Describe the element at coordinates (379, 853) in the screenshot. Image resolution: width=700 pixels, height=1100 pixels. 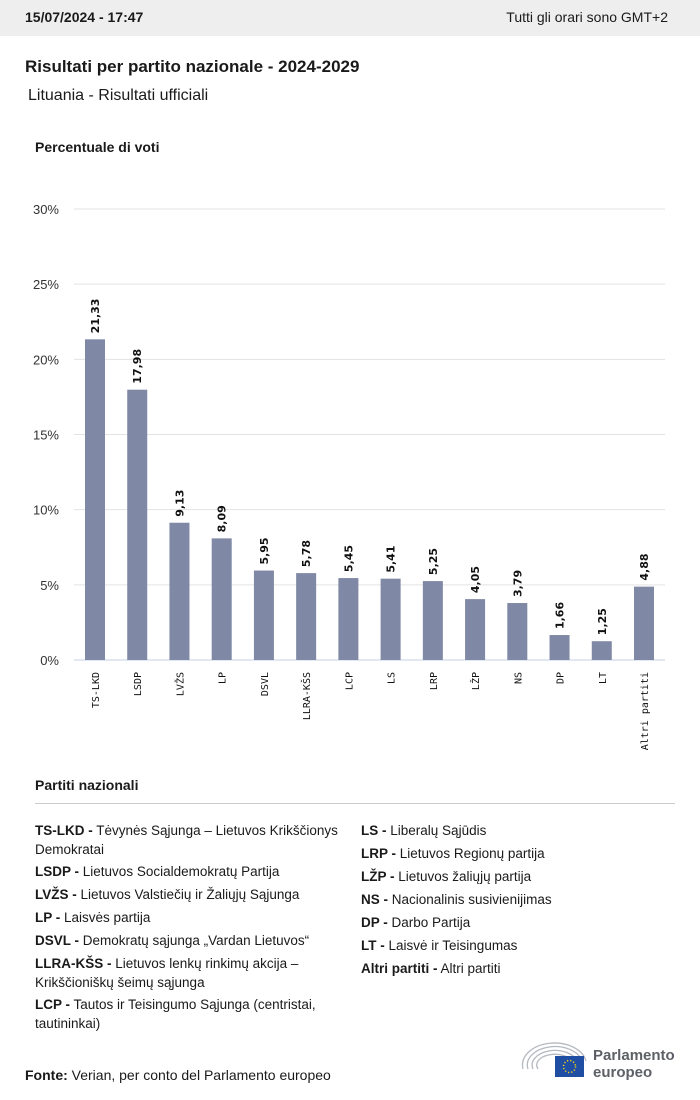
I see `legend-abbr: LRP -` at that location.